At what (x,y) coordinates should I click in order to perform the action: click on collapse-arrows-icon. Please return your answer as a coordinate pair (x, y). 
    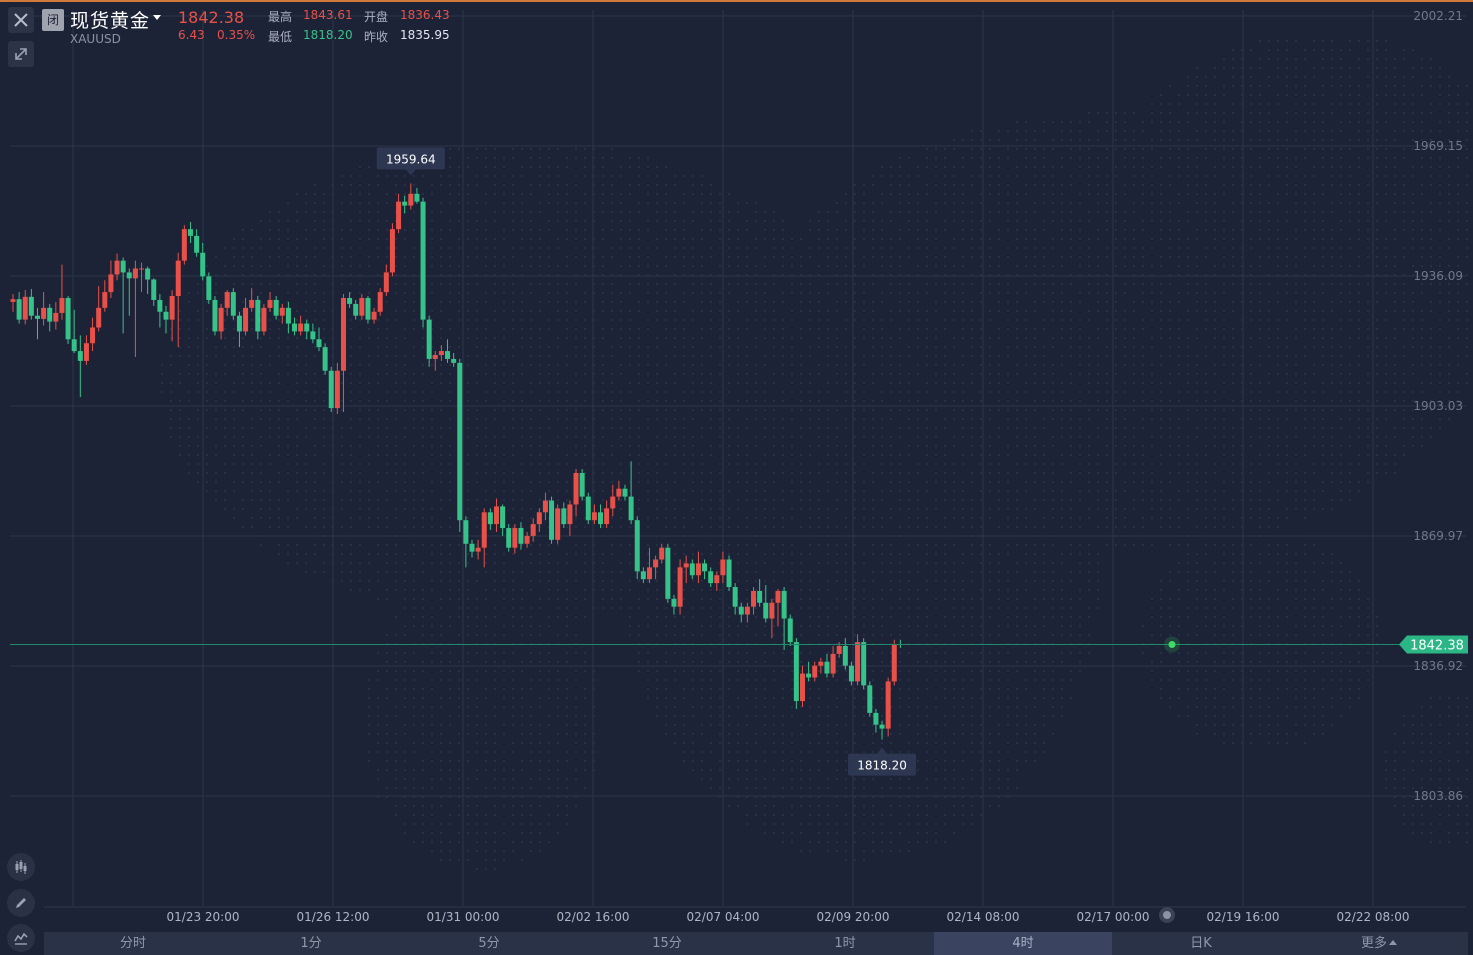
    Looking at the image, I should click on (21, 54).